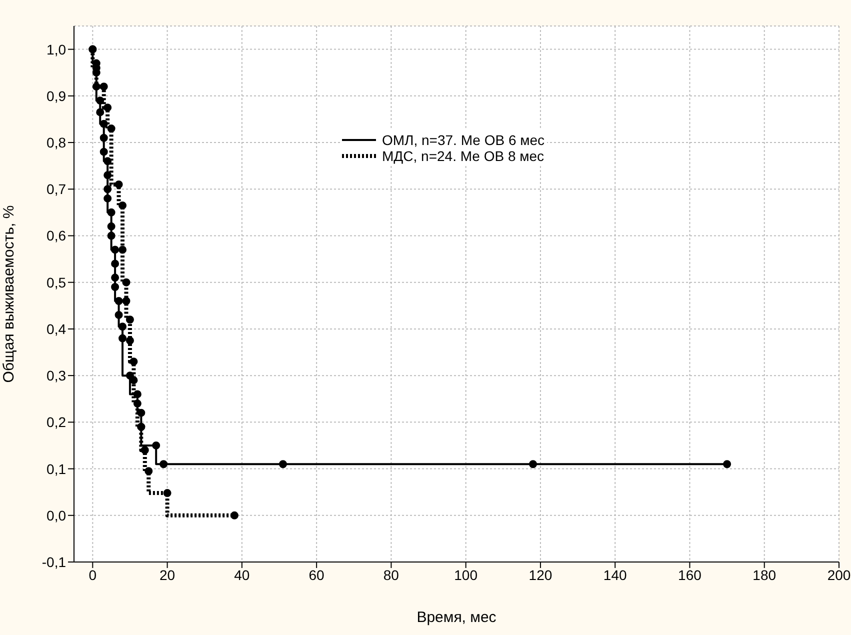  What do you see at coordinates (316, 574) in the screenshot?
I see `x-tick-label: 60` at bounding box center [316, 574].